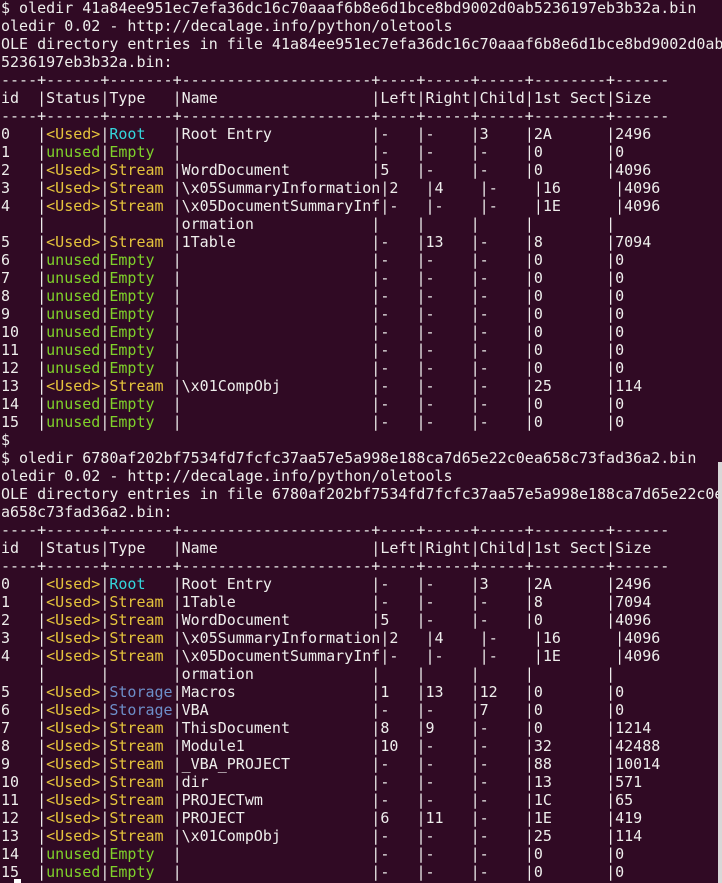 The image size is (722, 883). What do you see at coordinates (19, 98) in the screenshot?
I see `cell-id: id` at bounding box center [19, 98].